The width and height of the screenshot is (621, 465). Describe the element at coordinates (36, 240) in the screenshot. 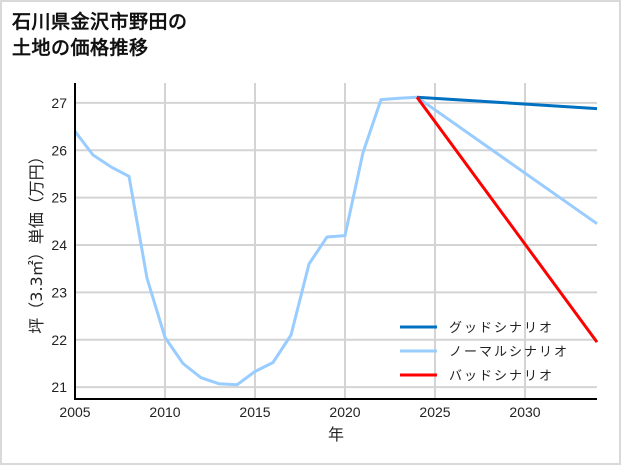

I see `y-axis-label: 坪（3.3㎡）単価（万円）` at that location.